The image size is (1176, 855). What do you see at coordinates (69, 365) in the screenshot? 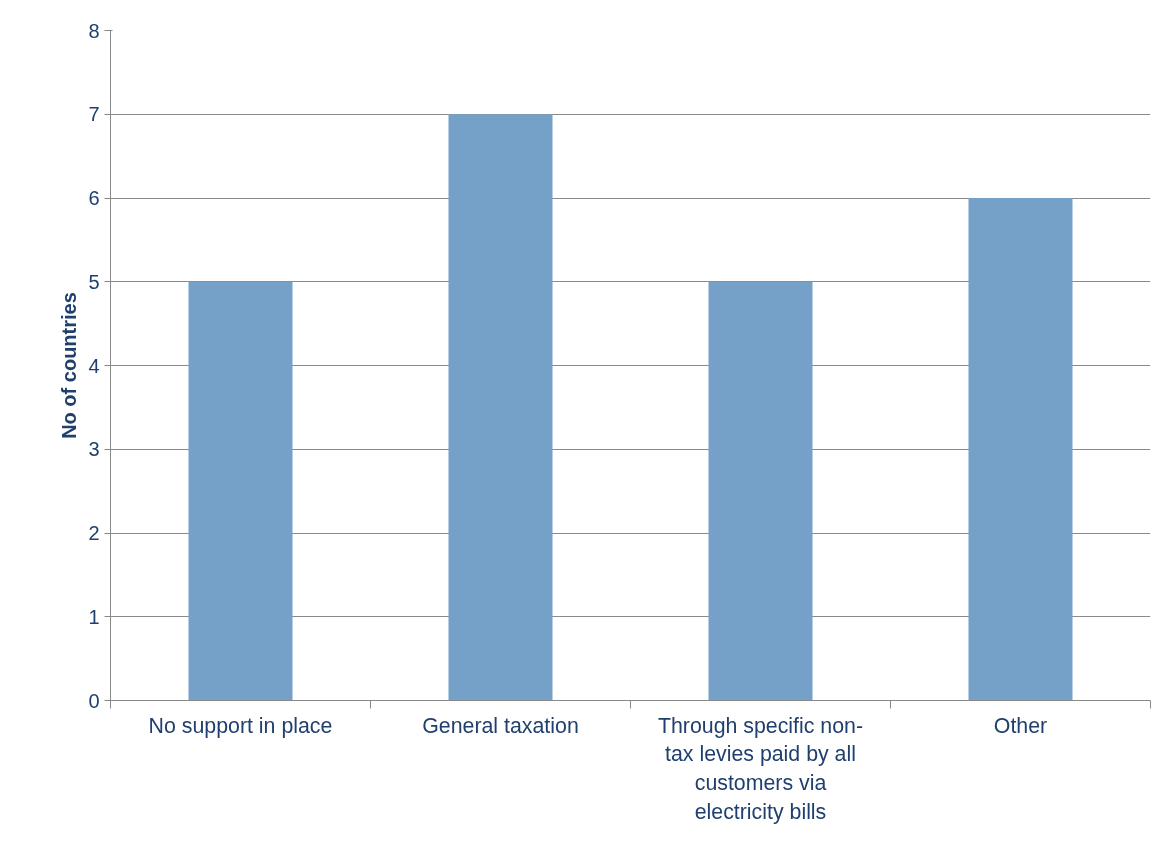
I see `y-axis-title: No of countries` at bounding box center [69, 365].